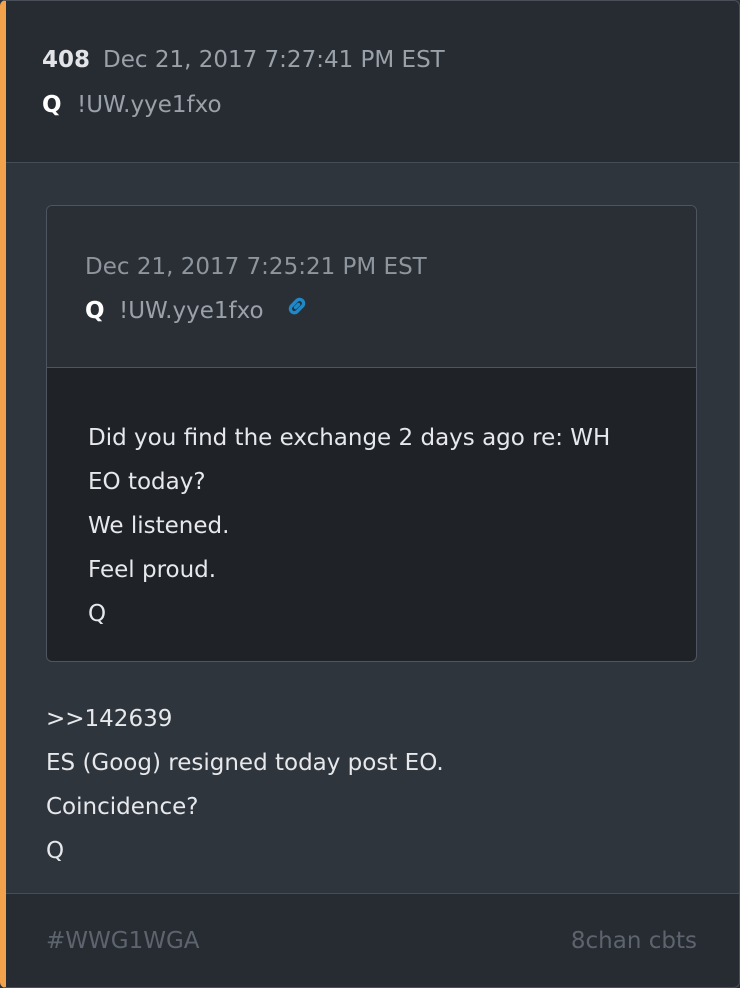 The width and height of the screenshot is (740, 988). I want to click on post-footer: #WWG1WGA 8chan cbts, so click(372, 940).